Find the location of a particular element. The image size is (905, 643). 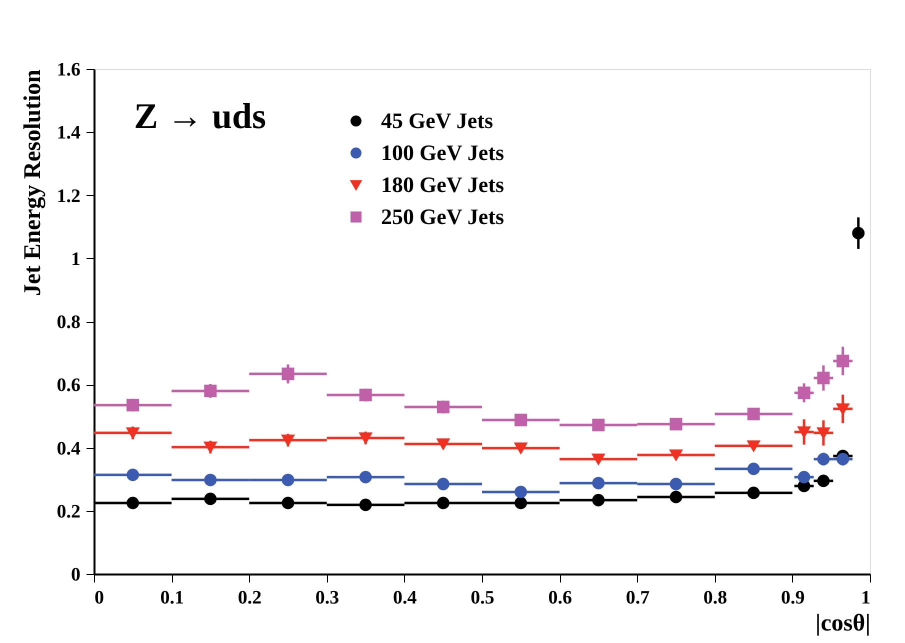

legend-label: 45 GeV Jets is located at coordinates (437, 120).